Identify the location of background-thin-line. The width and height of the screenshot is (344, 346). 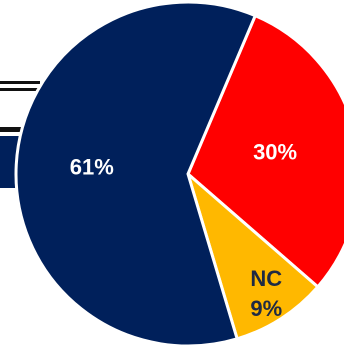
(12, 129).